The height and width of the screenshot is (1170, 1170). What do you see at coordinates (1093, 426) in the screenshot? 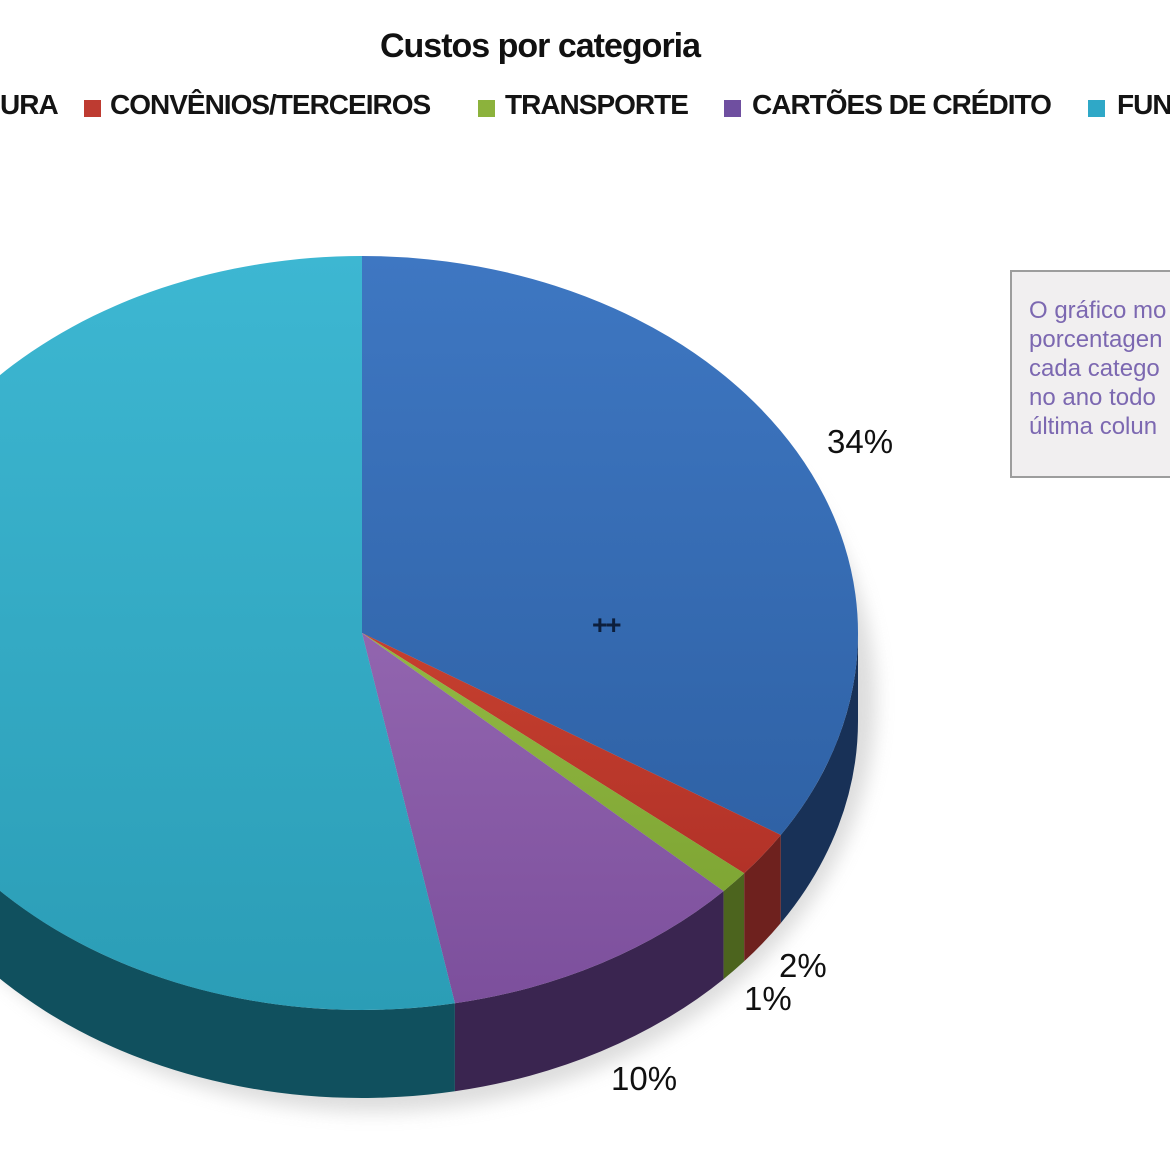
I see `annotation-line-4: última colun` at bounding box center [1093, 426].